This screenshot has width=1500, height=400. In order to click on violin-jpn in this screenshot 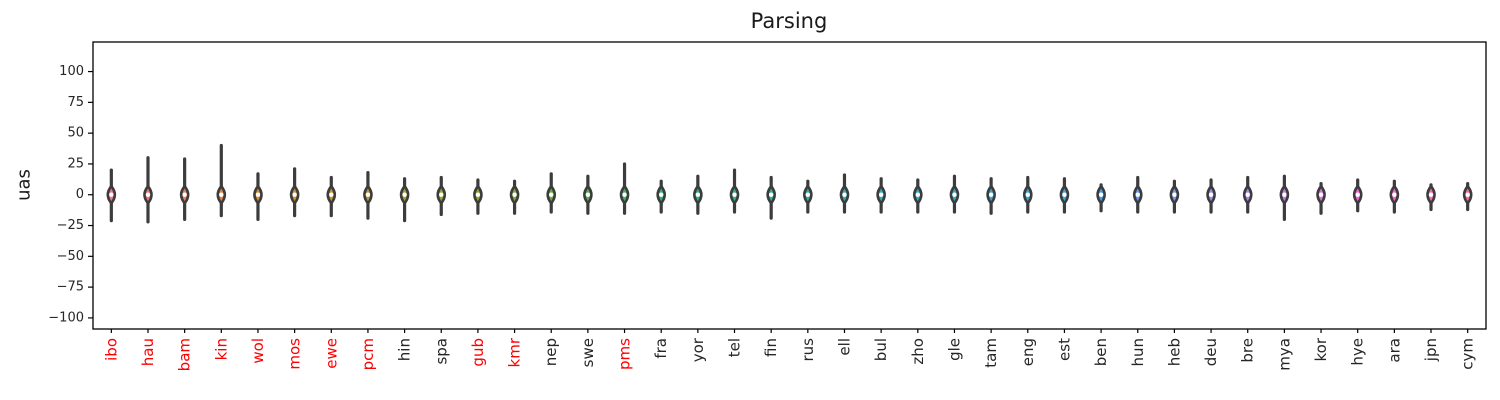, I will do `click(1431, 197)`.